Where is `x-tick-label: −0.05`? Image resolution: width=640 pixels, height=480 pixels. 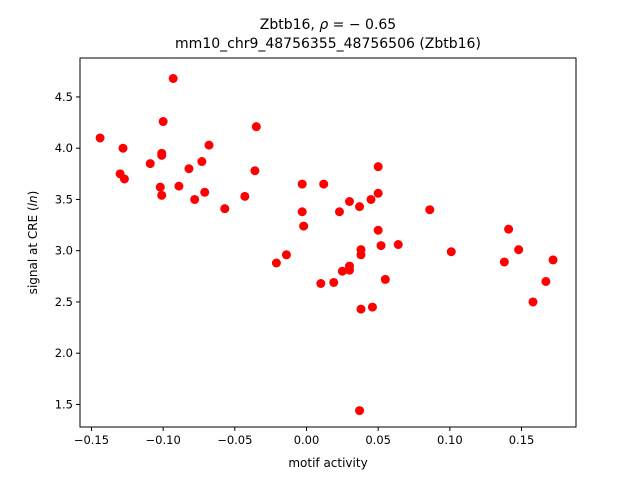 x-tick-label: −0.05 is located at coordinates (234, 440).